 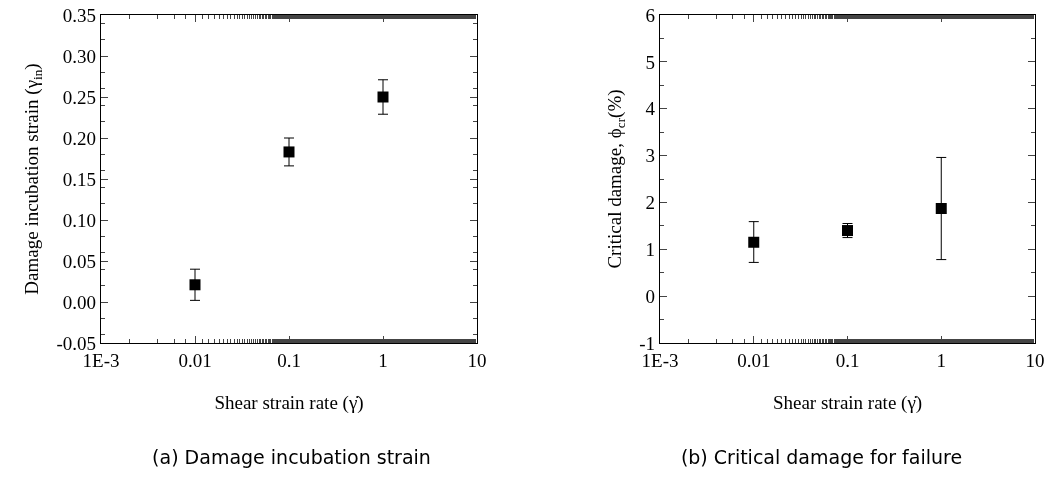 What do you see at coordinates (79, 138) in the screenshot?
I see `y-tick-label: 0.20` at bounding box center [79, 138].